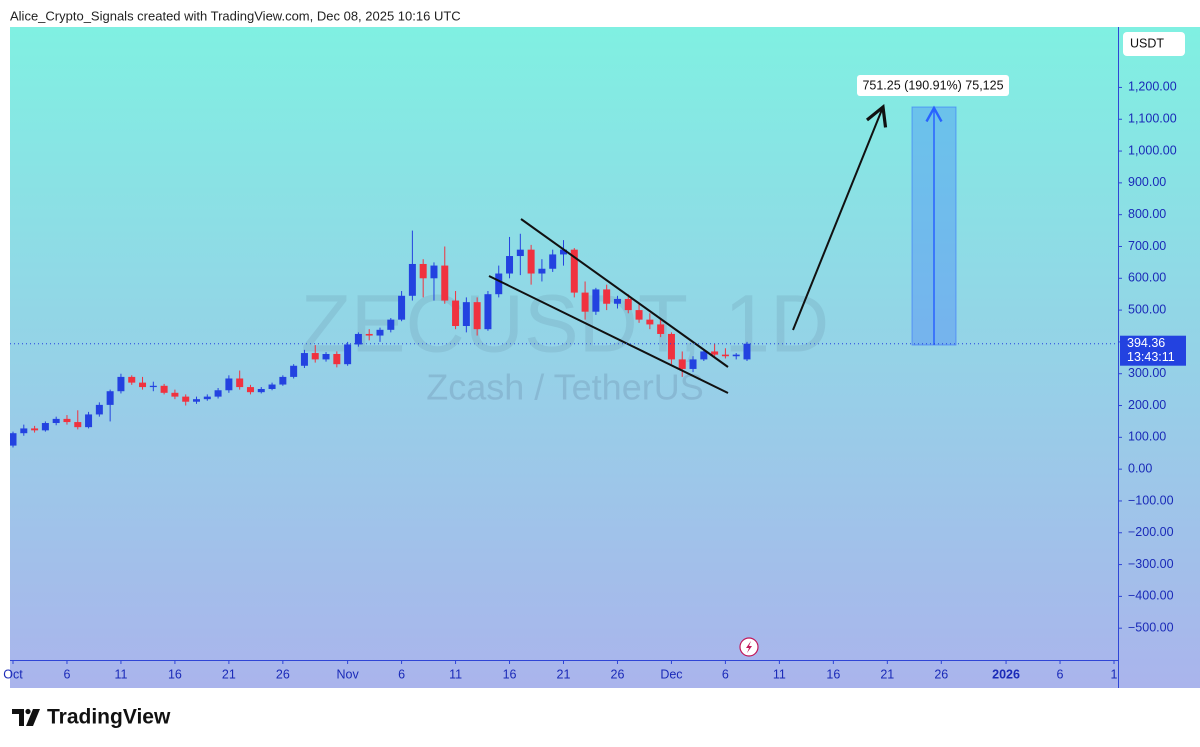 The image size is (1200, 747). What do you see at coordinates (348, 674) in the screenshot?
I see `x-tick-label: Nov` at bounding box center [348, 674].